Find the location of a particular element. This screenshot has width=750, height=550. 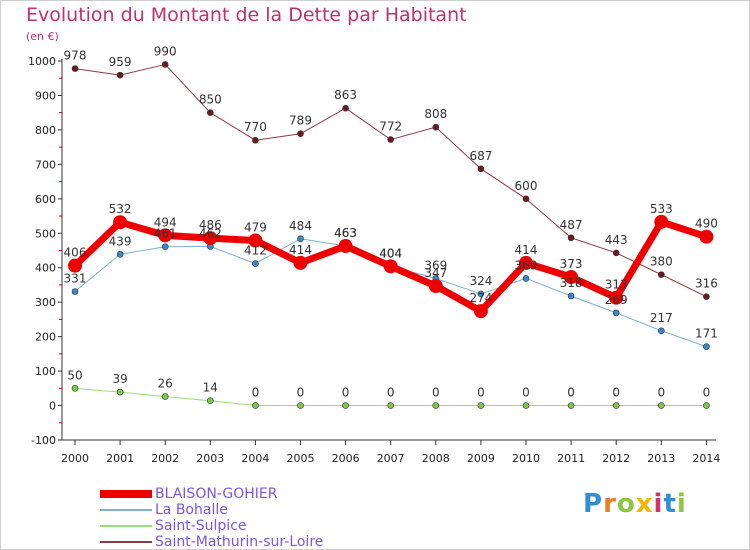

data-label-blaison-gohier: 463 is located at coordinates (345, 233).